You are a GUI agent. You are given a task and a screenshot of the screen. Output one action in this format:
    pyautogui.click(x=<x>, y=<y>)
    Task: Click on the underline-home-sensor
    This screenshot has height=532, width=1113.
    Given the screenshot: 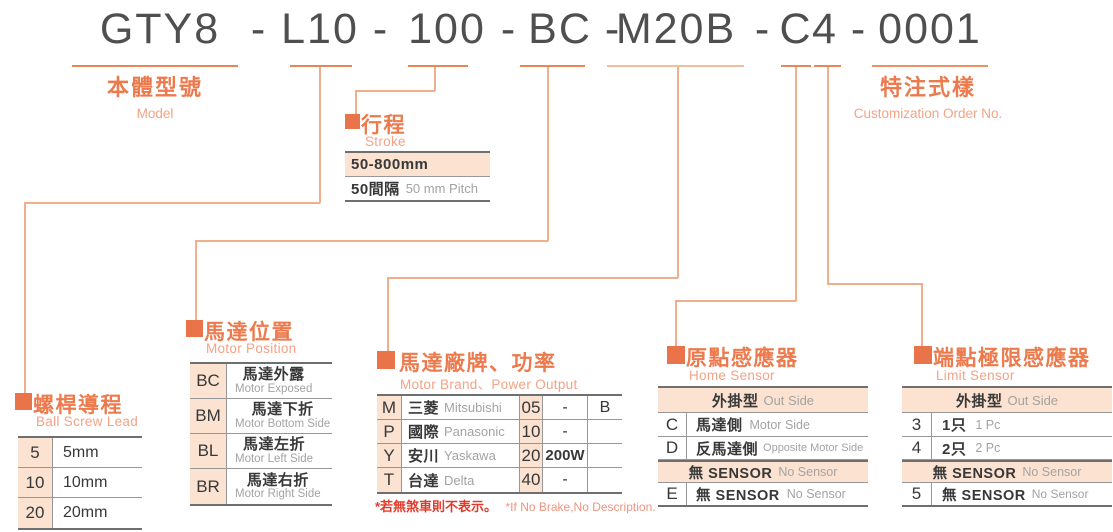 What is the action you would take?
    pyautogui.click(x=796, y=66)
    